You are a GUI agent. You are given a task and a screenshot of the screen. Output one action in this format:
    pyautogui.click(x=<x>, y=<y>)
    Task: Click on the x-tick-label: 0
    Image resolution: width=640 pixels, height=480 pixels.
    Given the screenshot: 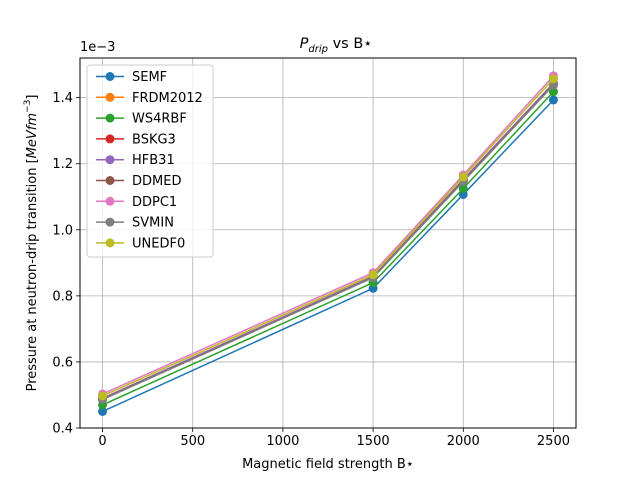 What is the action you would take?
    pyautogui.click(x=102, y=441)
    